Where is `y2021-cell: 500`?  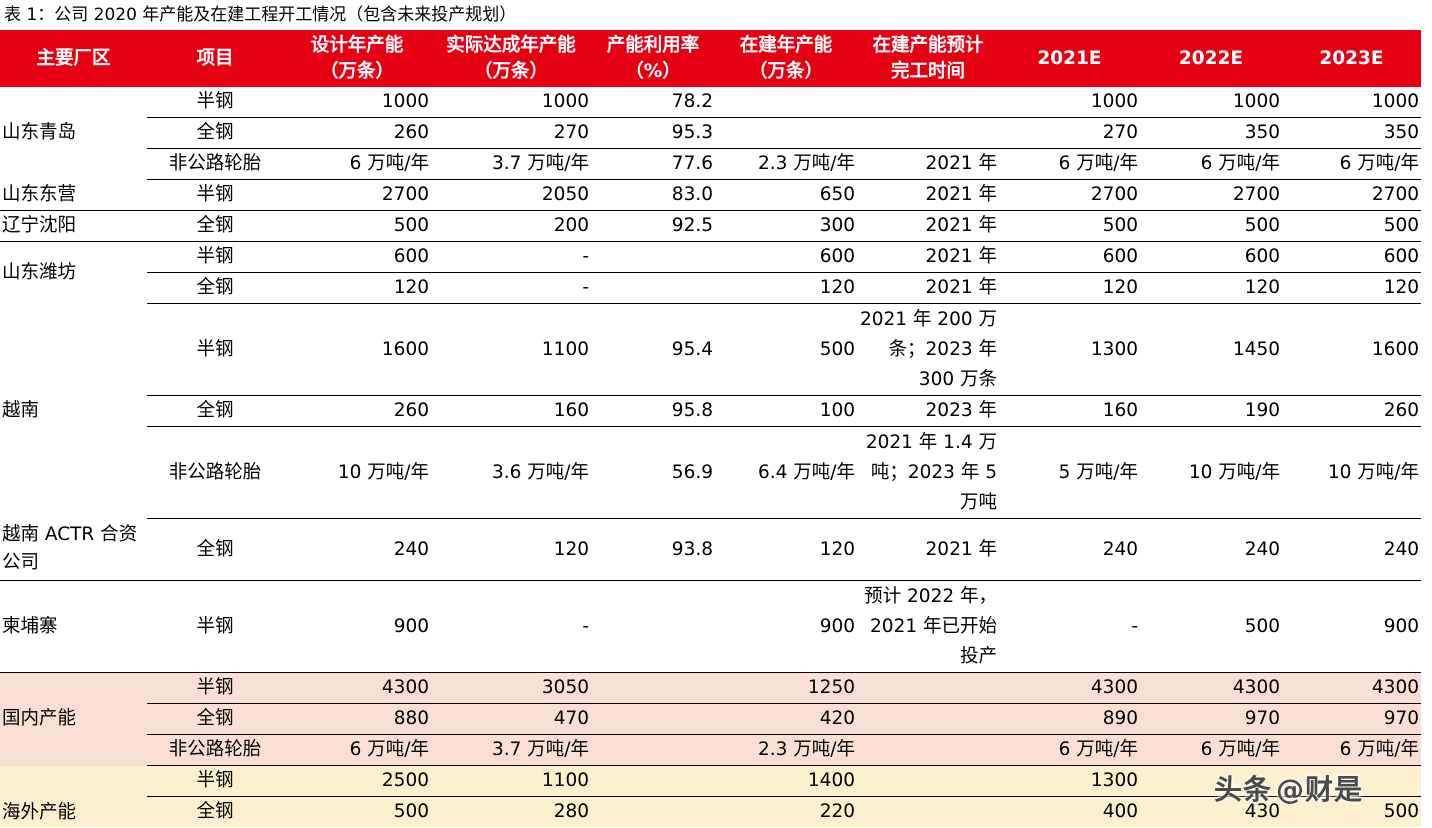
y2021-cell: 500 is located at coordinates (1069, 226).